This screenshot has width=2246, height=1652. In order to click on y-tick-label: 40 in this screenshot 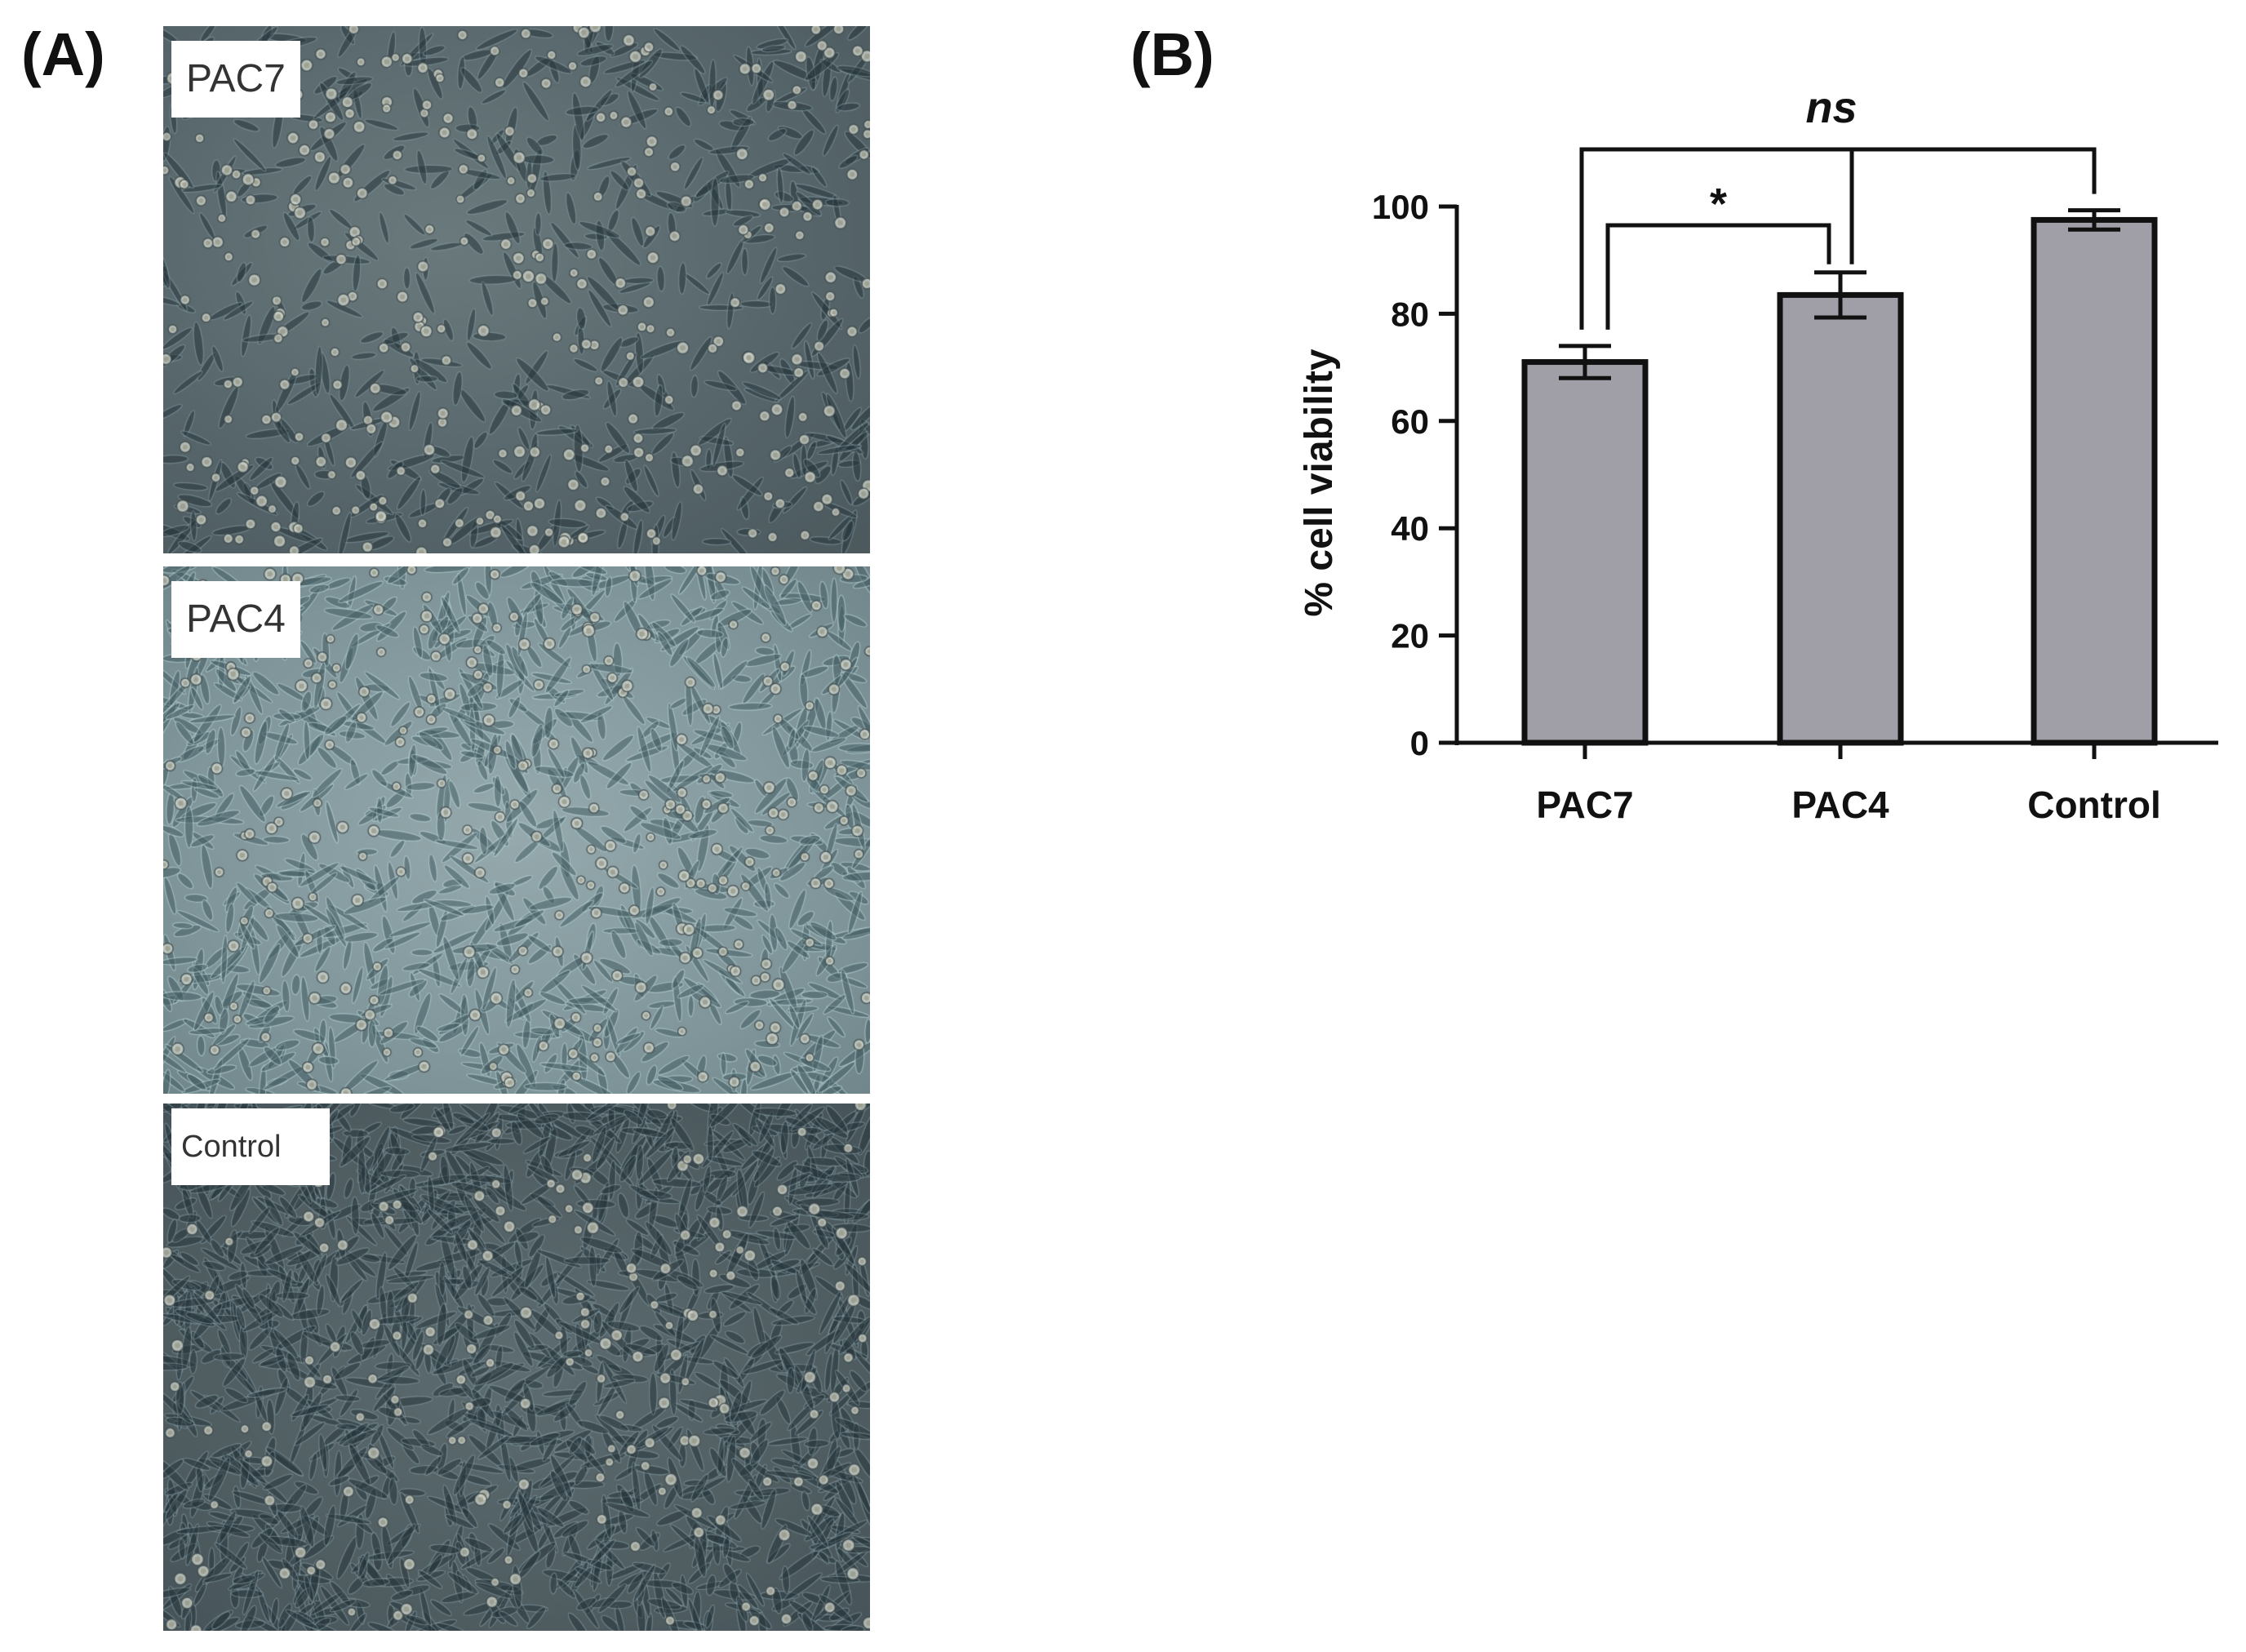, I will do `click(1410, 528)`.